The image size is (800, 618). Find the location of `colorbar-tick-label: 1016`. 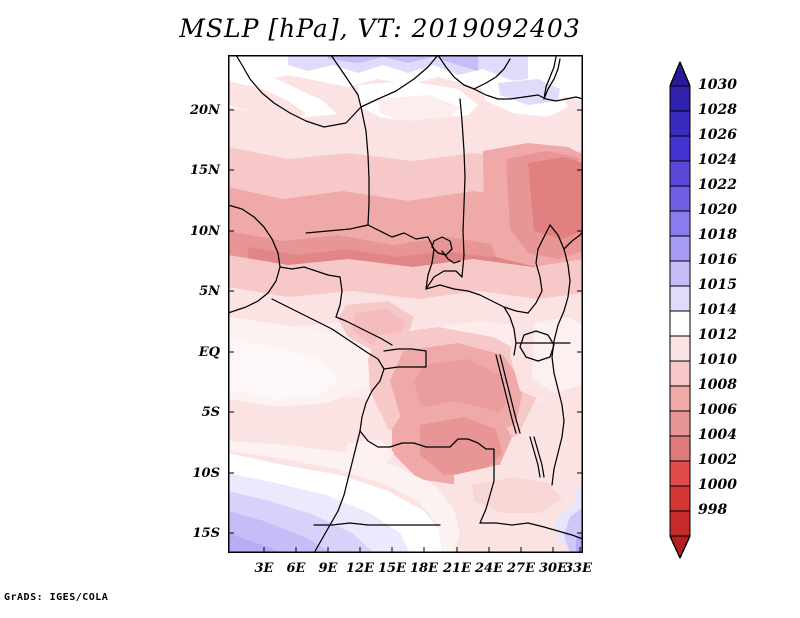

colorbar-tick-label: 1016 is located at coordinates (717, 260).